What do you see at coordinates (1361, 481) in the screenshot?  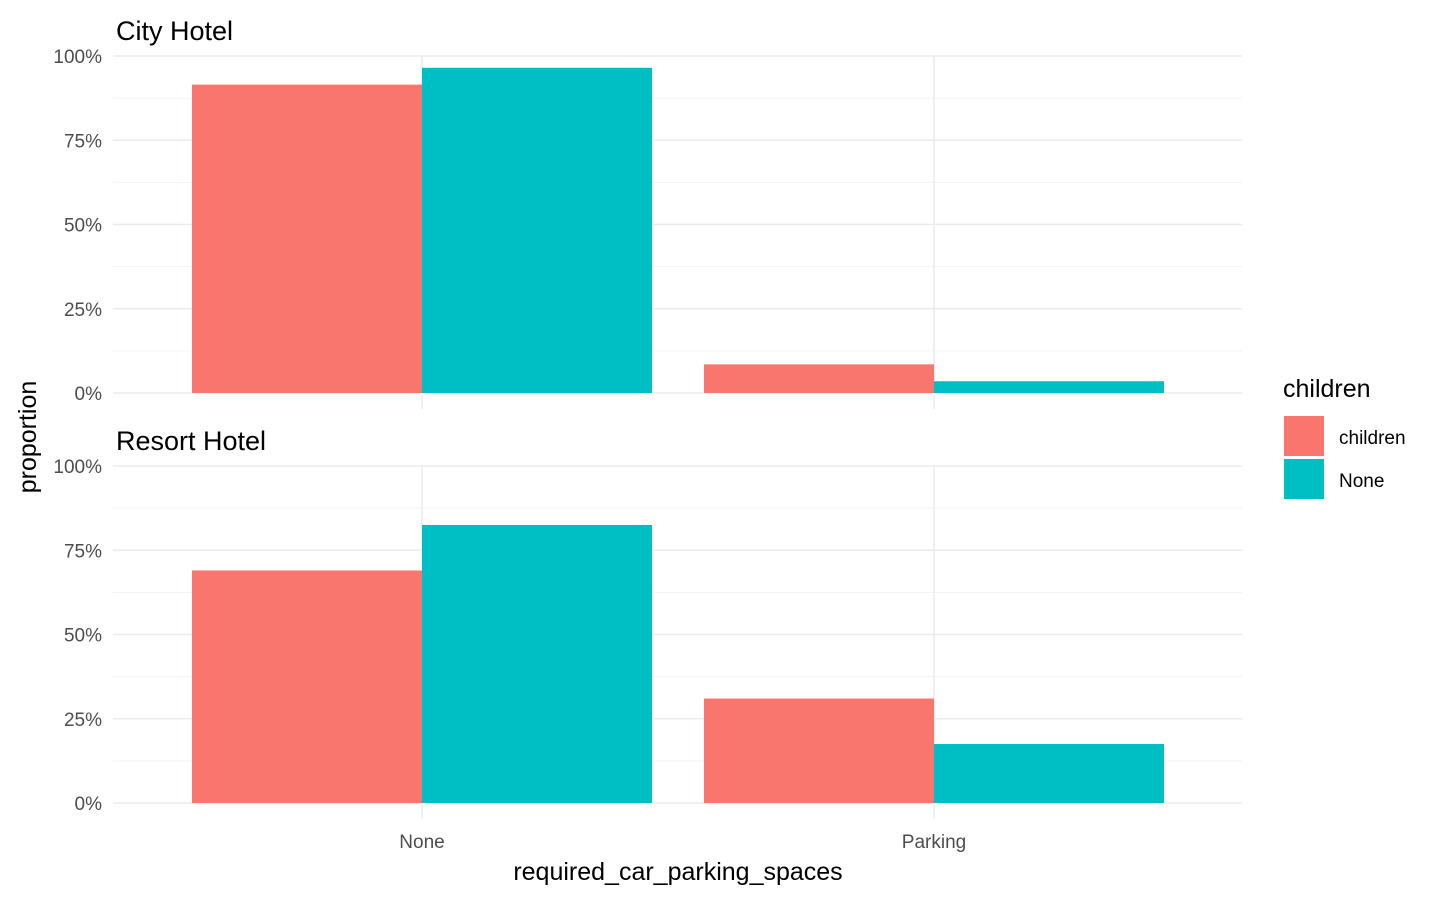 I see `legend-label-none: None` at bounding box center [1361, 481].